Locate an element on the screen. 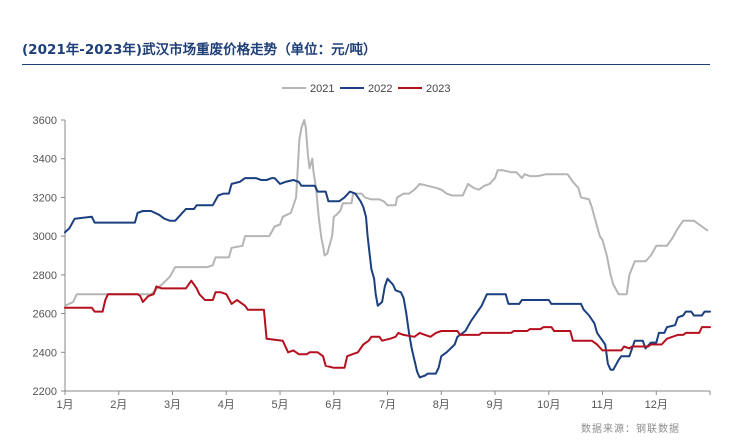 The image size is (730, 446). chart-title: (2021年-2023年)武汉市场重废价格走势（单位：元/吨） is located at coordinates (199, 50).